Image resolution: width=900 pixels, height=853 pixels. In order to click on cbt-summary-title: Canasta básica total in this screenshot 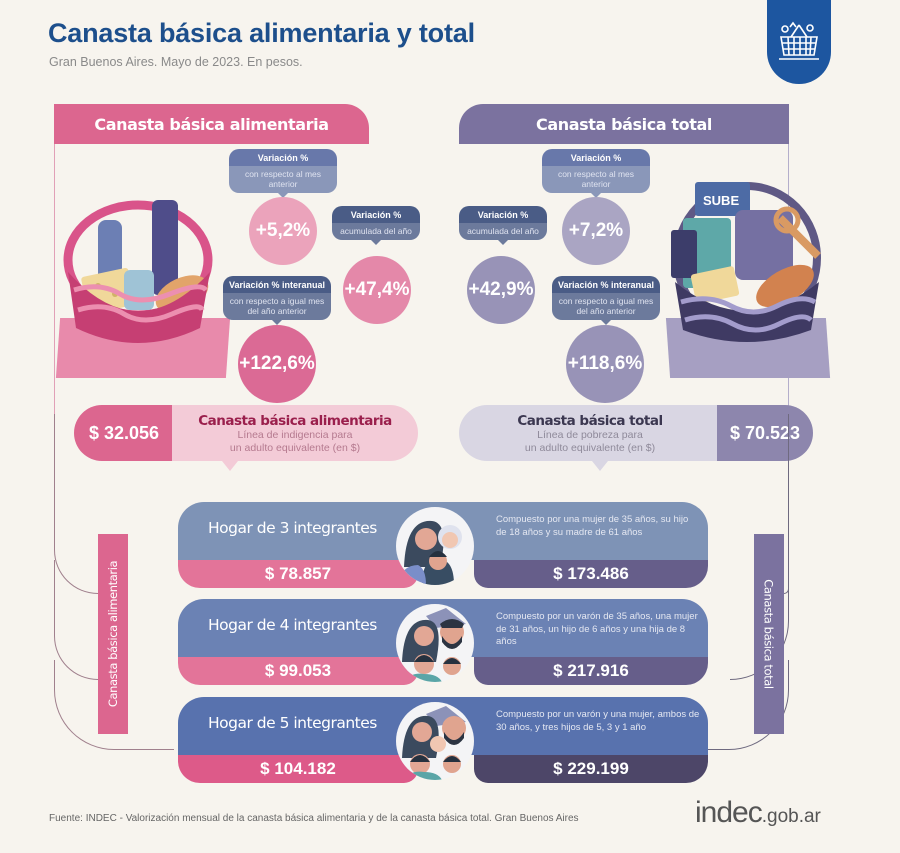, I will do `click(590, 421)`.